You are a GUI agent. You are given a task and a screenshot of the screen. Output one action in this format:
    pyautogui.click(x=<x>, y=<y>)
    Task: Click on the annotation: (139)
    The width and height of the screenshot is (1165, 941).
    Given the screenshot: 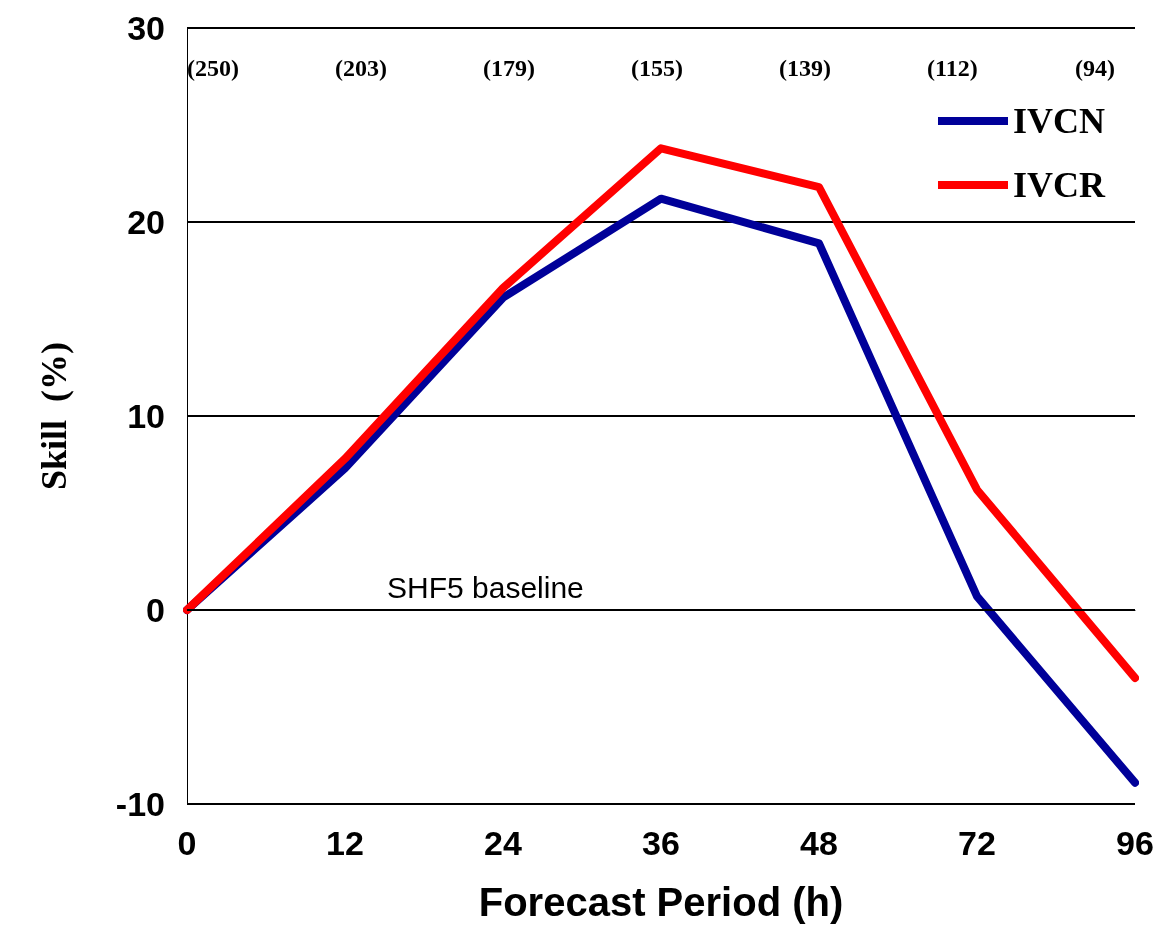 What is the action you would take?
    pyautogui.click(x=805, y=68)
    